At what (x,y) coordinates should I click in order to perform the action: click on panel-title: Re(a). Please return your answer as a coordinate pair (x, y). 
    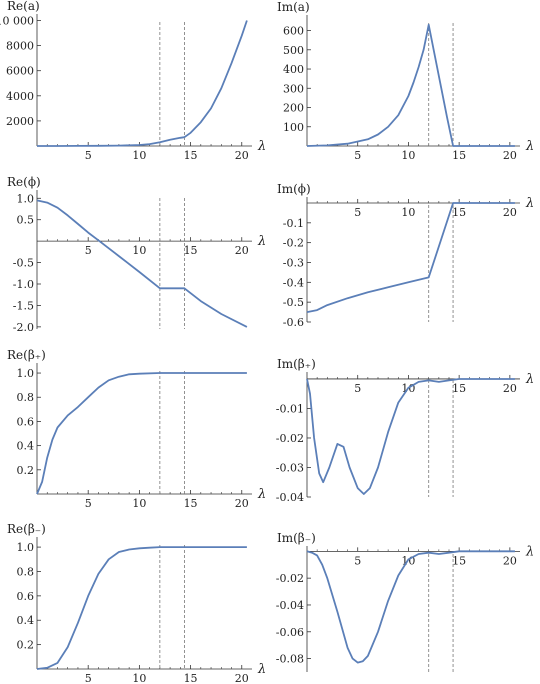
    Looking at the image, I should click on (23, 6).